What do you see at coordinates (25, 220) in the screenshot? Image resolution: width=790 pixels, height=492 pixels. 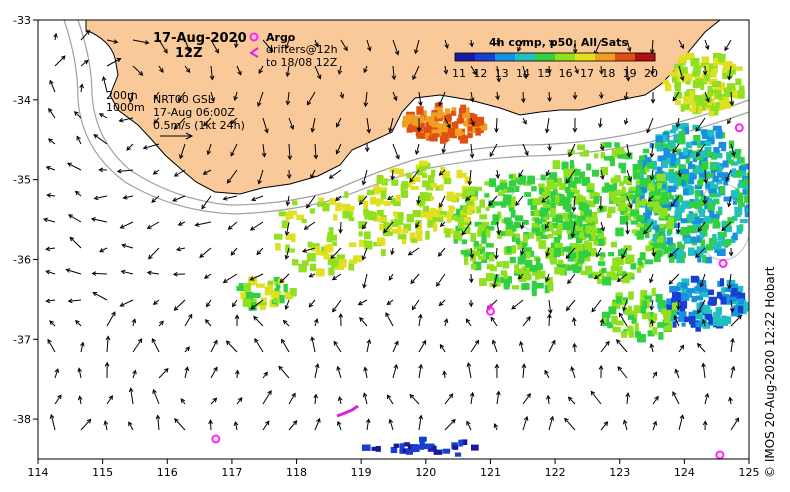 I see `y-axis: -33 -34 -35 -36 -37 -38` at bounding box center [25, 220].